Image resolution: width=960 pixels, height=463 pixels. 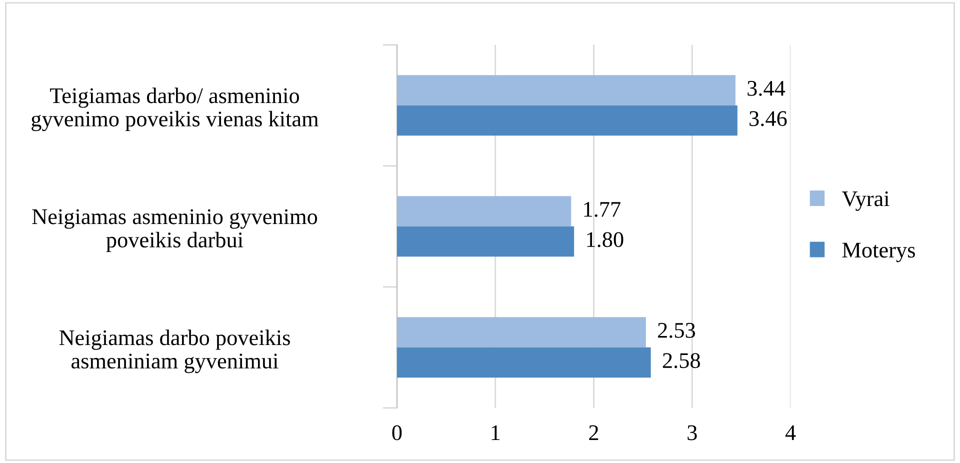 What do you see at coordinates (593, 432) in the screenshot?
I see `x-tick-label: 2` at bounding box center [593, 432].